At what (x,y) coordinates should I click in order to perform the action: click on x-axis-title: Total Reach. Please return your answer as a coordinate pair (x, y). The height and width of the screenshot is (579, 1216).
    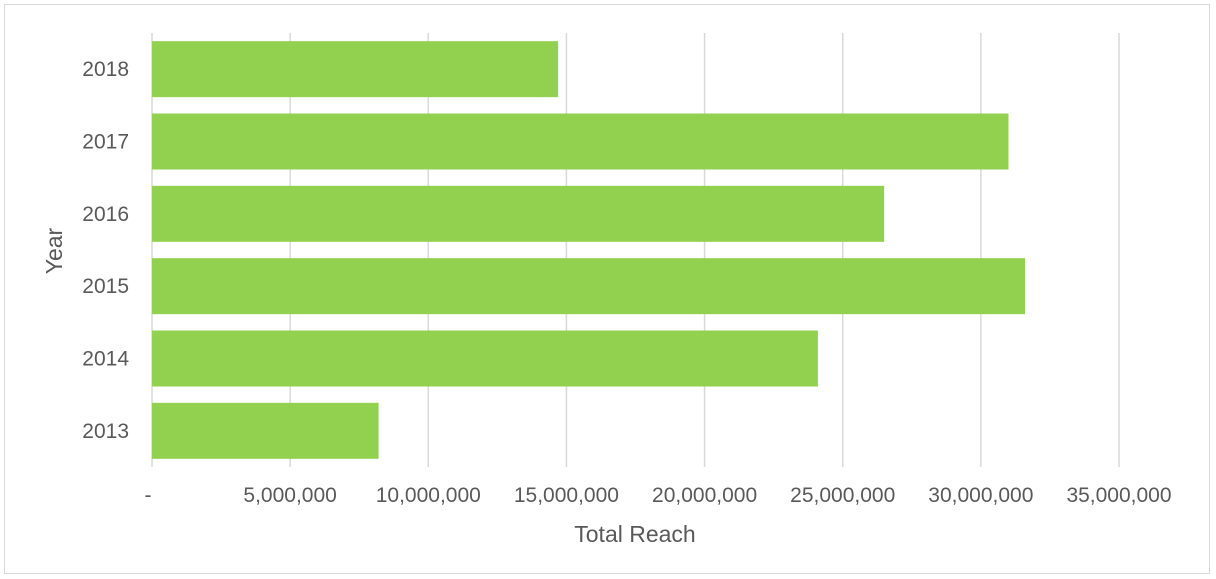
    Looking at the image, I should click on (634, 534).